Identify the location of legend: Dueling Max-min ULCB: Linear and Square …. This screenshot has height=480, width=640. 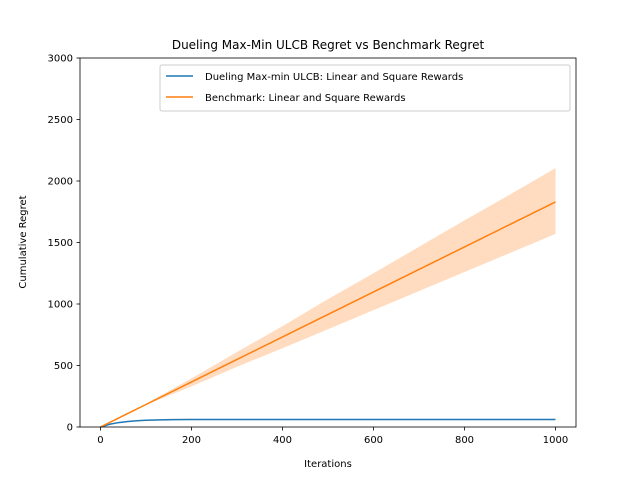
(365, 88).